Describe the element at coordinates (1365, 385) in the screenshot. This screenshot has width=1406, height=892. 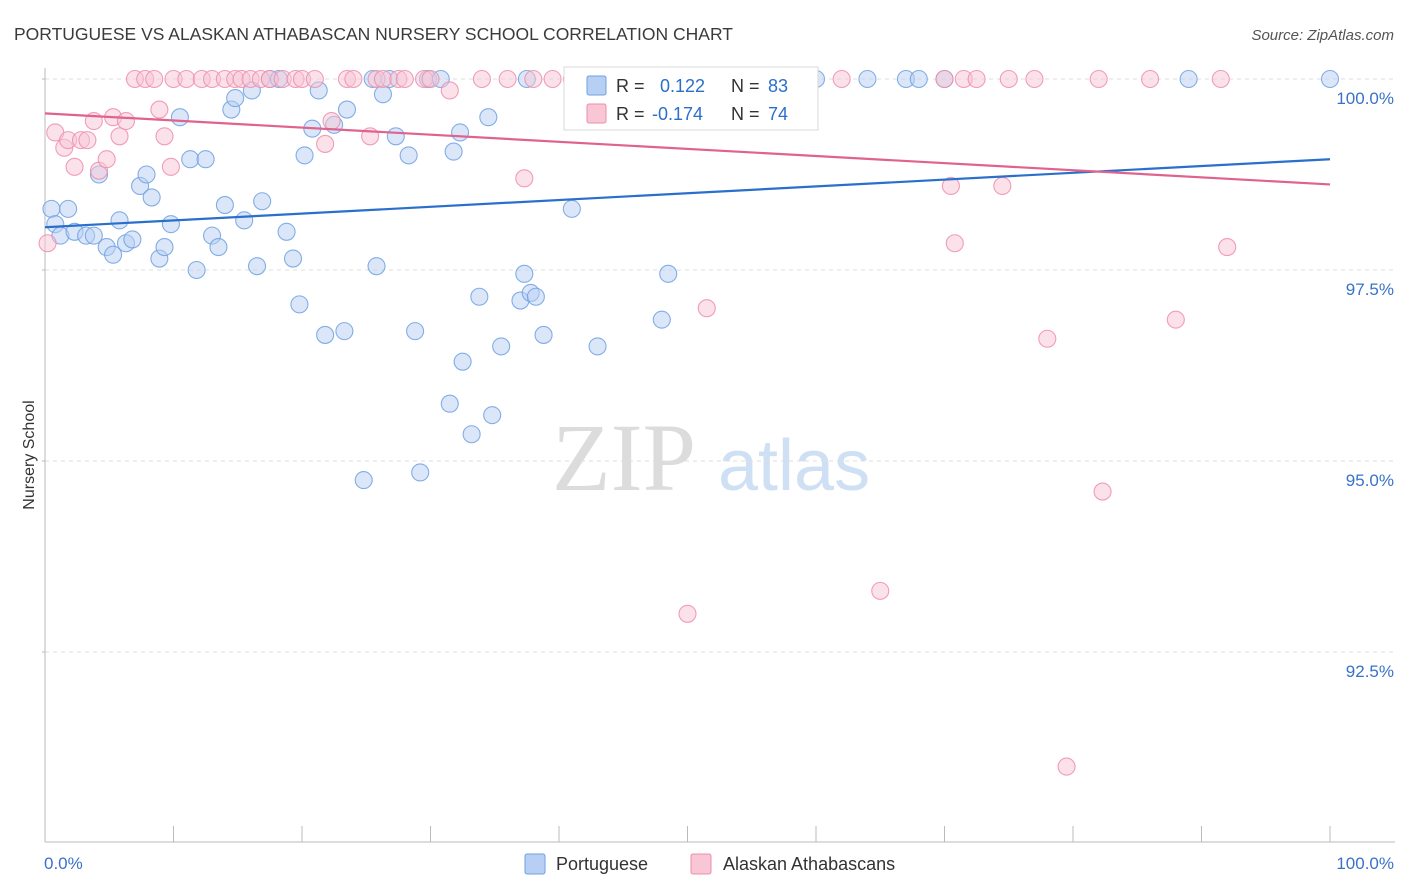
I see `y-tick-labels: 100.0% 97.5% 95.0% 92.5%` at that location.